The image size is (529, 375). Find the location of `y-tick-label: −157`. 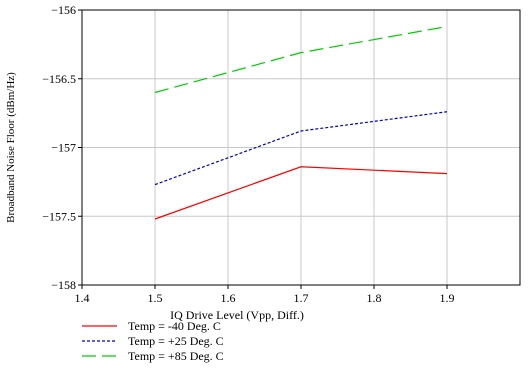

y-tick-label: −157 is located at coordinates (63, 148).